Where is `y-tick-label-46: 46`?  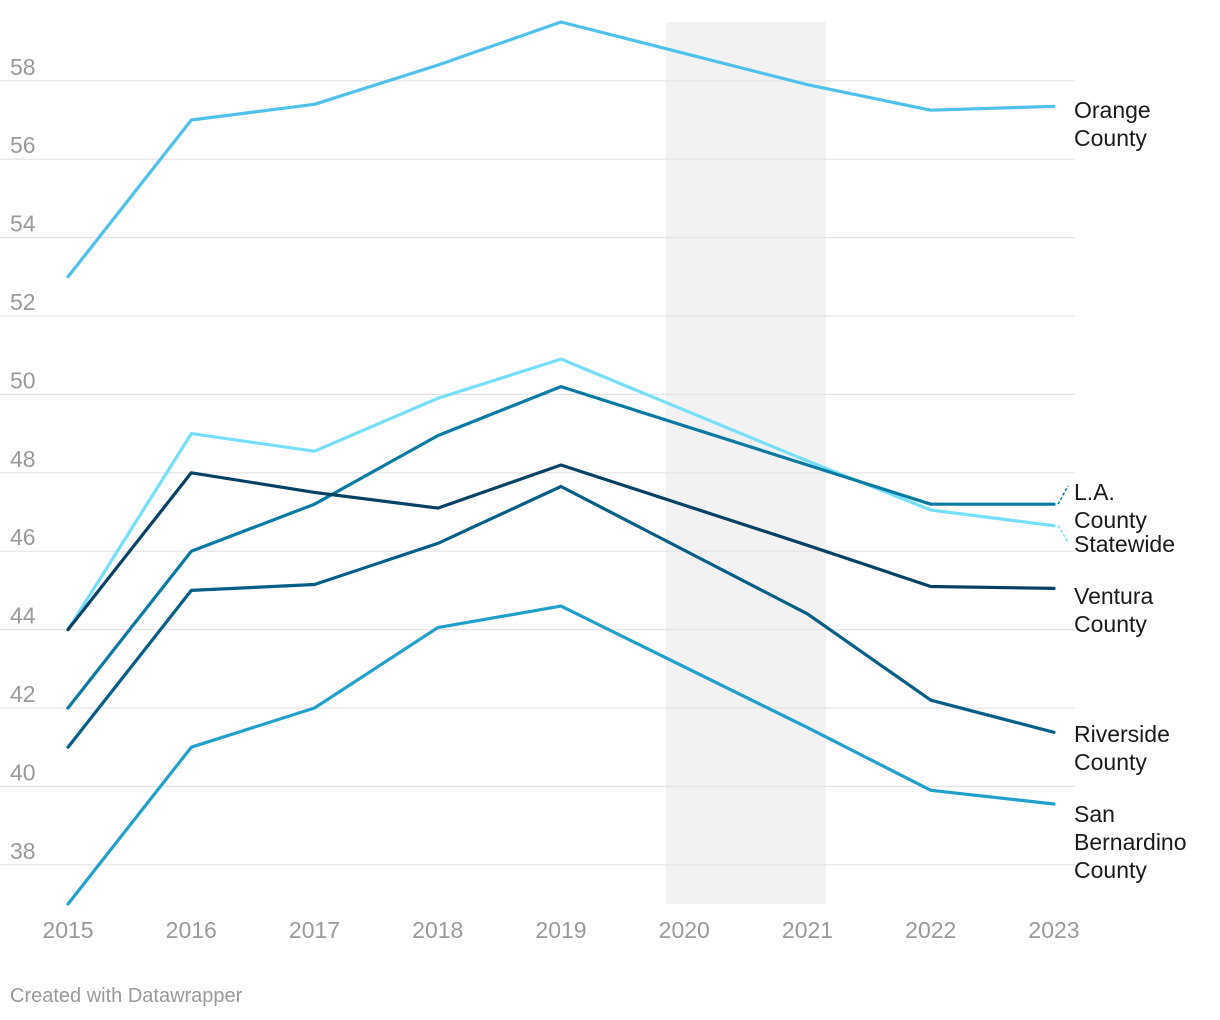
y-tick-label-46: 46 is located at coordinates (23, 537).